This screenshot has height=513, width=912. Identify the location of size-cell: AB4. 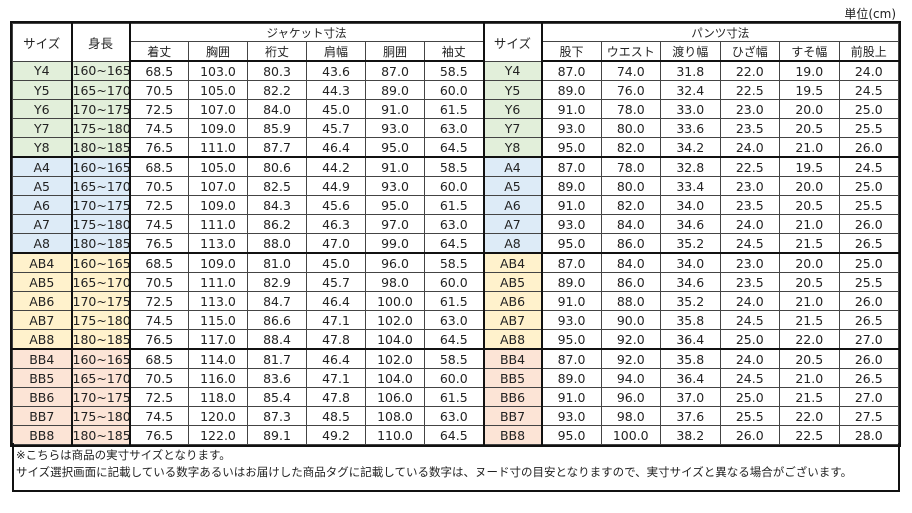
(42, 262).